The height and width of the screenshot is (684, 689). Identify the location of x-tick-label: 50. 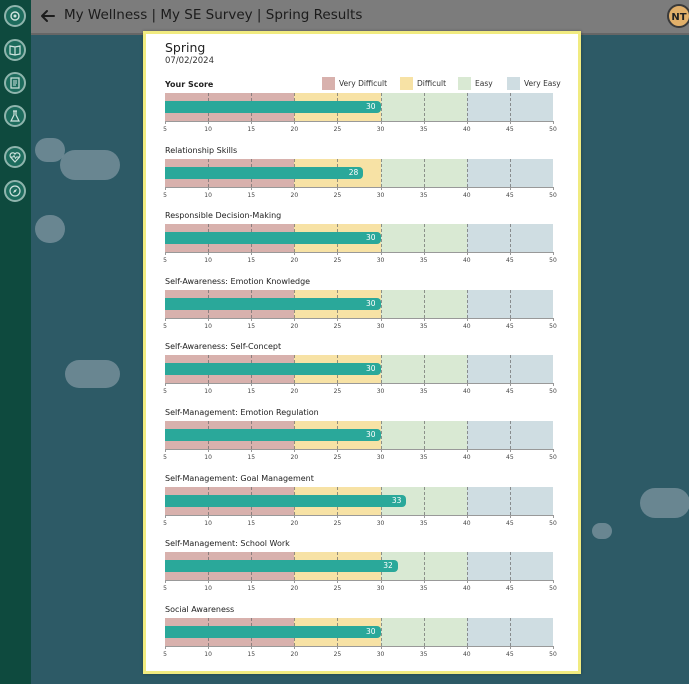
(553, 589).